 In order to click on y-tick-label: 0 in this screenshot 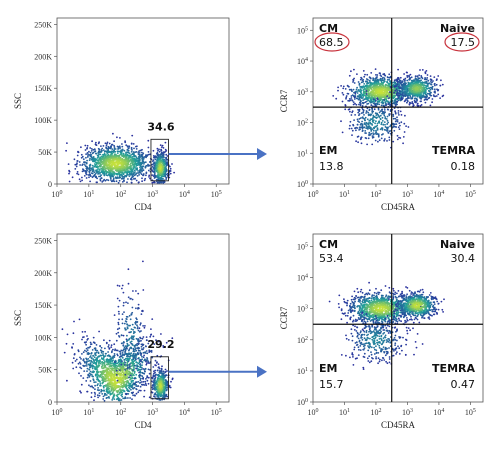, I will do `click(50, 402)`.